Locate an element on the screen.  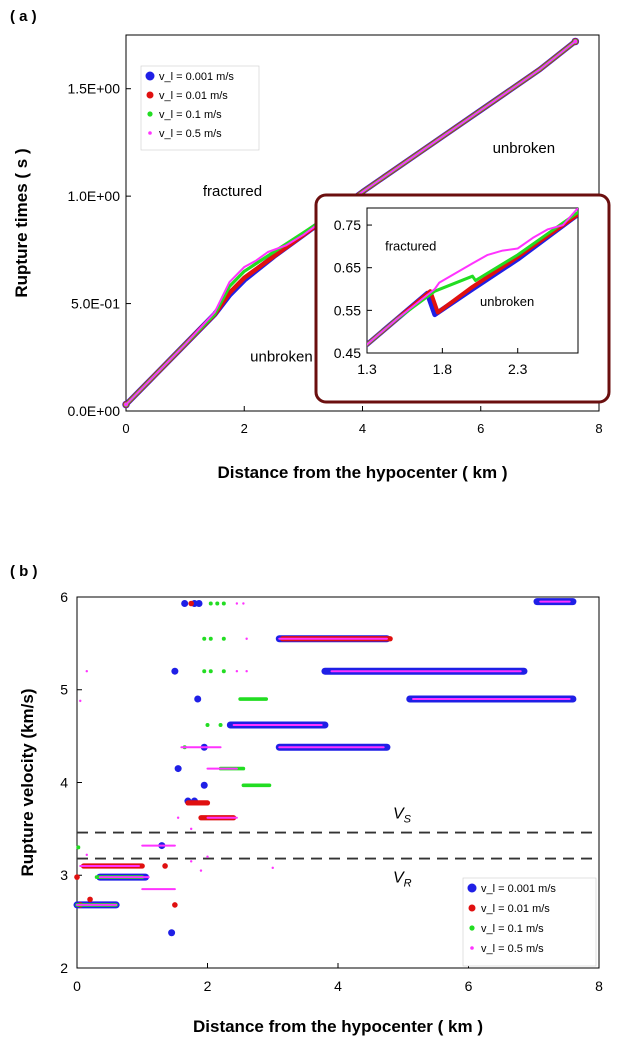
x-tick-label: 1.3 is located at coordinates (367, 369).